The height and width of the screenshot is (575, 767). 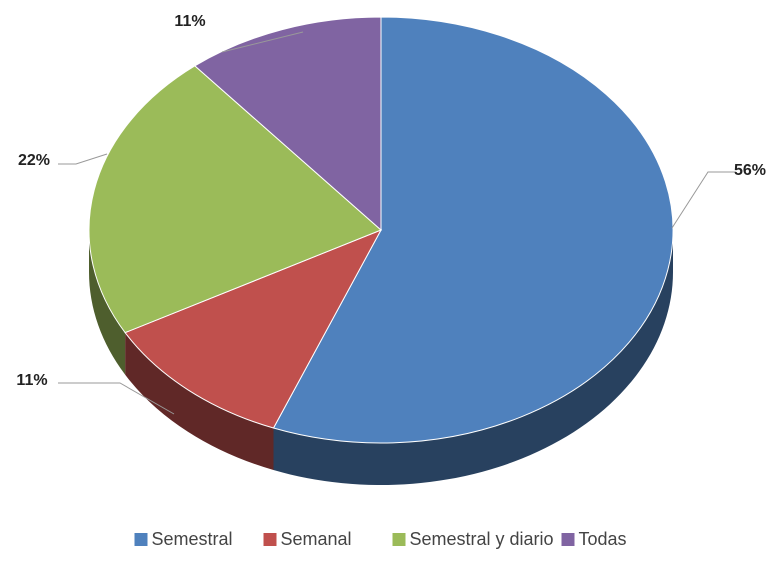 I want to click on value-label: 22%, so click(x=34, y=160).